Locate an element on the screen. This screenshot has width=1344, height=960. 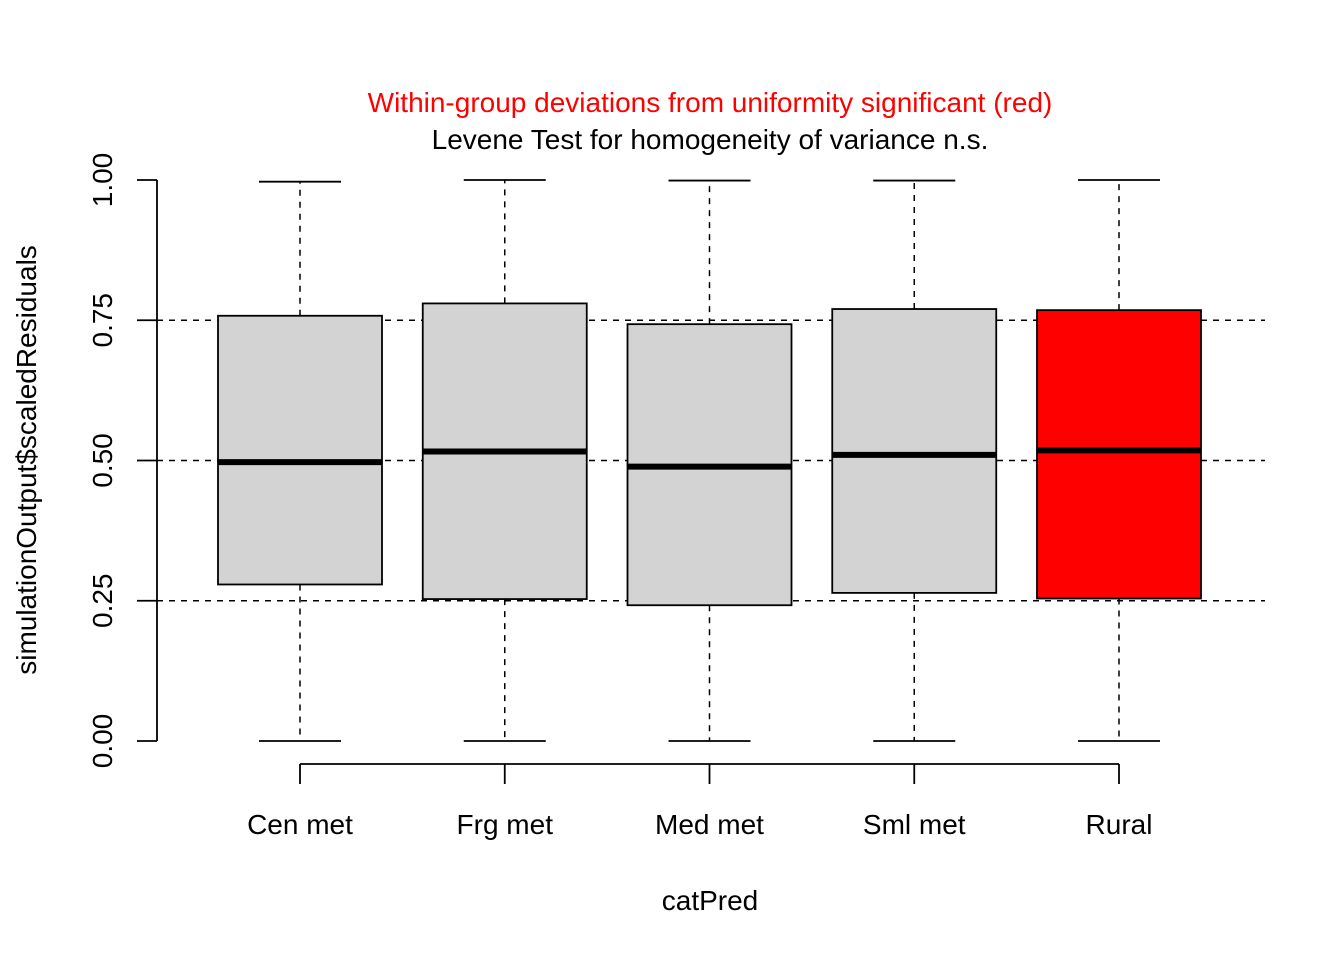
y-axis-title: simulationOutput$scaledResiduals is located at coordinates (26, 460).